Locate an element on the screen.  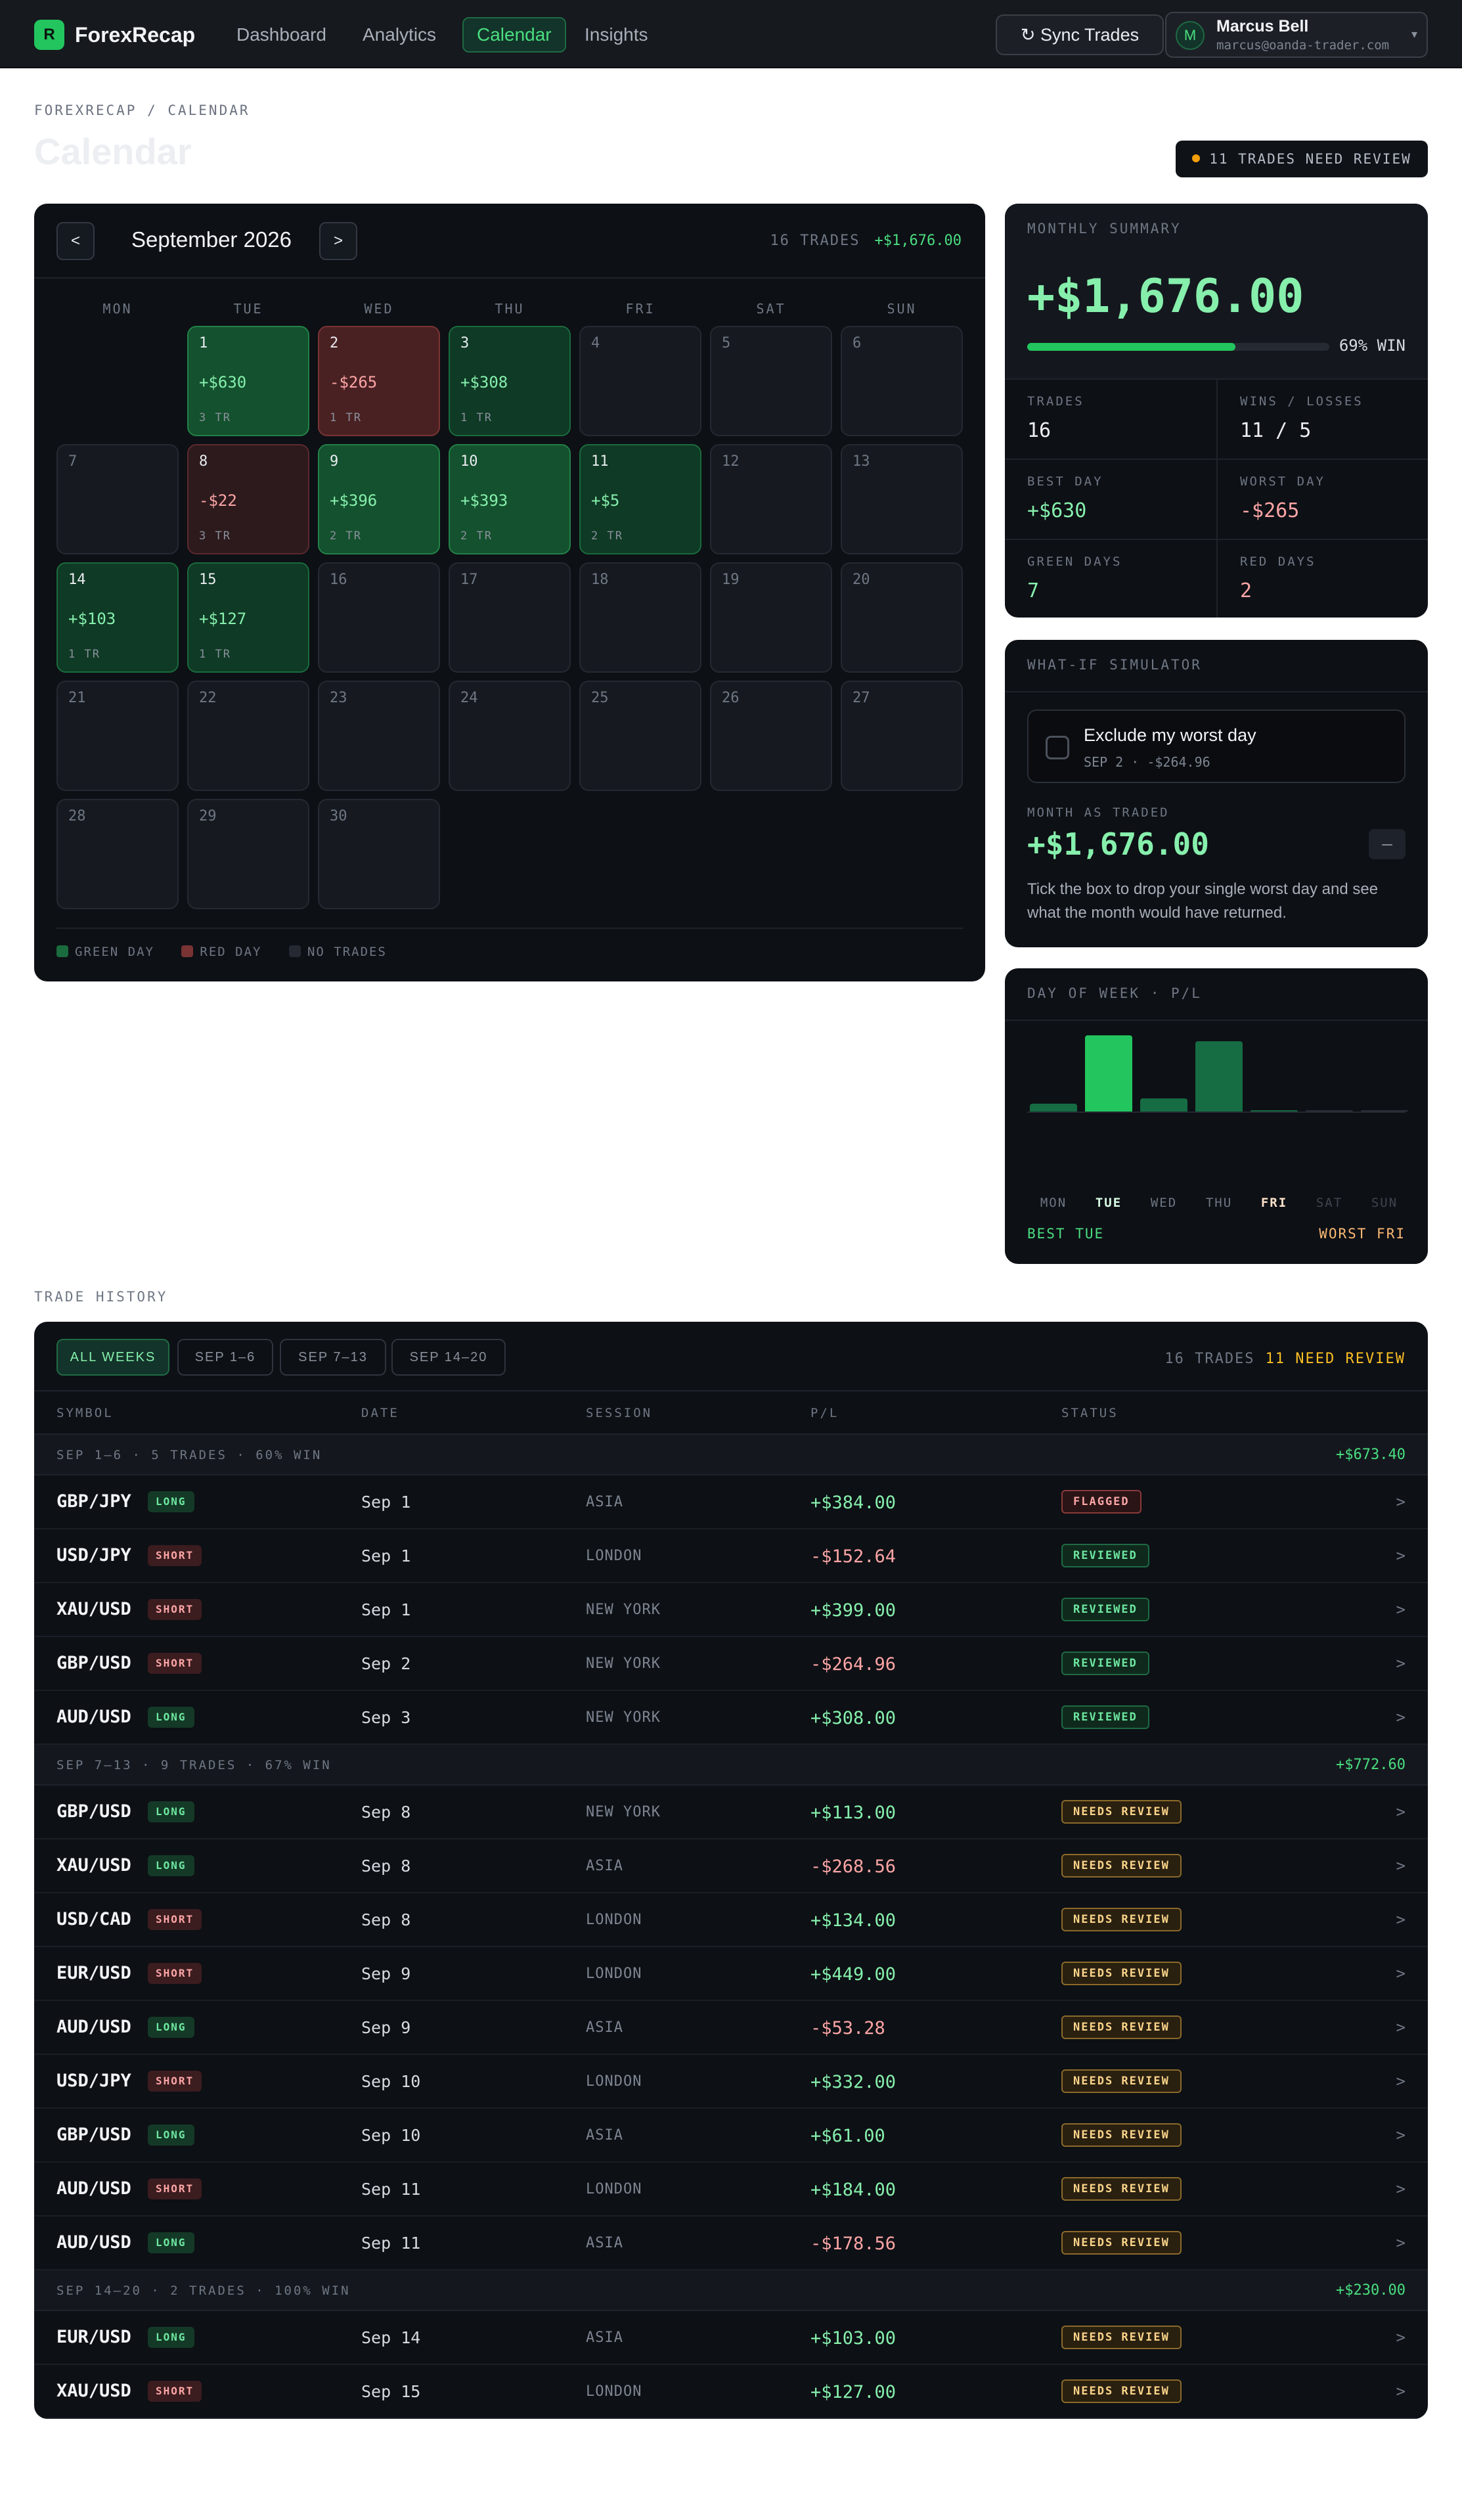
calendar-day: 30 is located at coordinates (379, 854).